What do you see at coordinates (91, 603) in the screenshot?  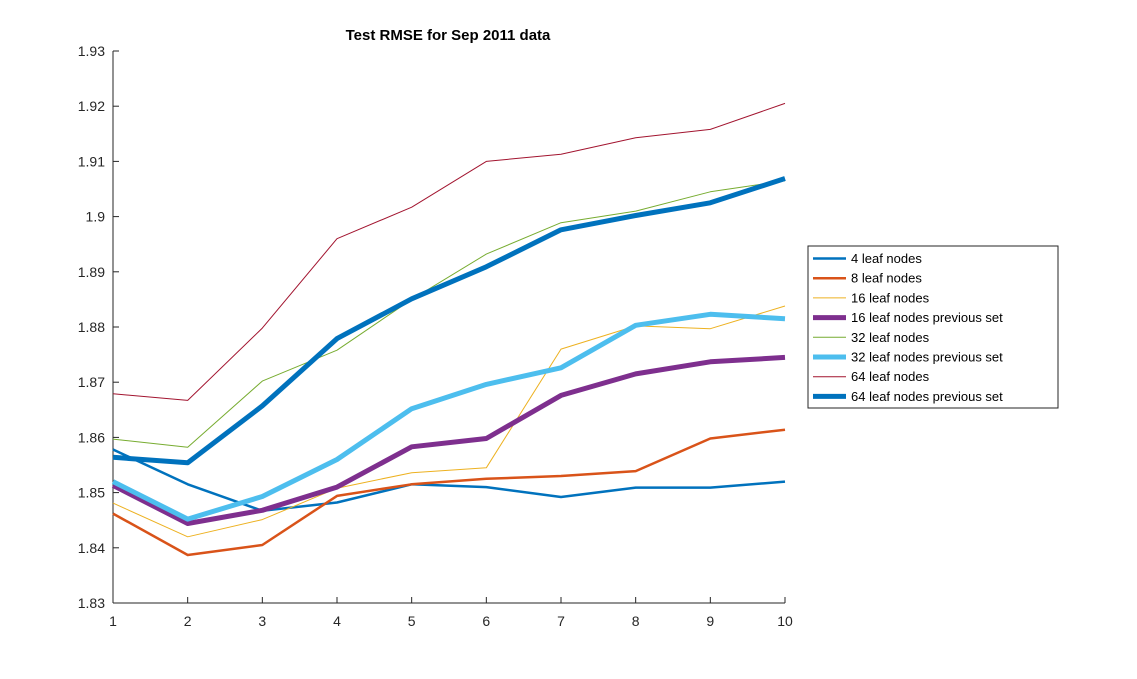 I see `y-tick-label: 1.83` at bounding box center [91, 603].